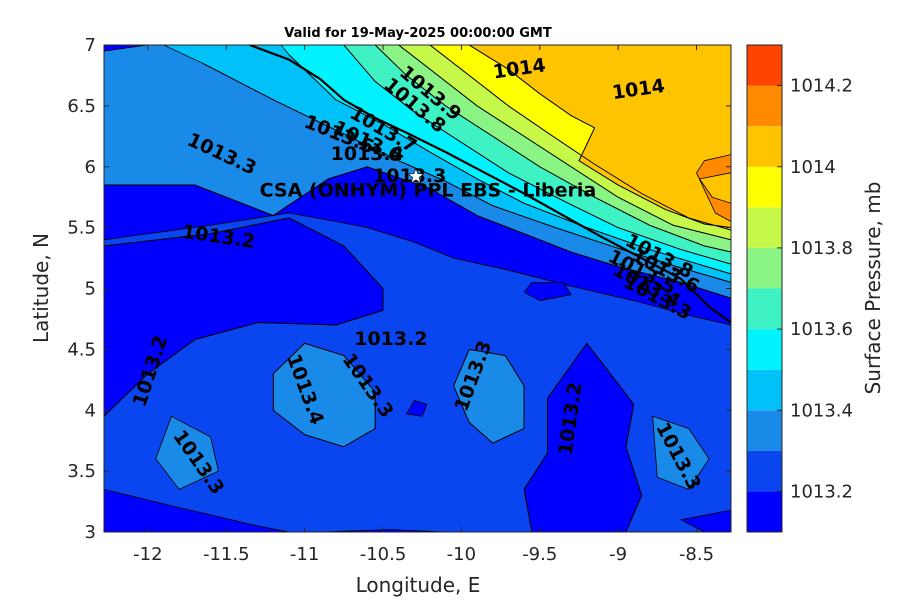 The width and height of the screenshot is (900, 600). What do you see at coordinates (821, 491) in the screenshot?
I see `colorbar-tick-label-0: 1013.2` at bounding box center [821, 491].